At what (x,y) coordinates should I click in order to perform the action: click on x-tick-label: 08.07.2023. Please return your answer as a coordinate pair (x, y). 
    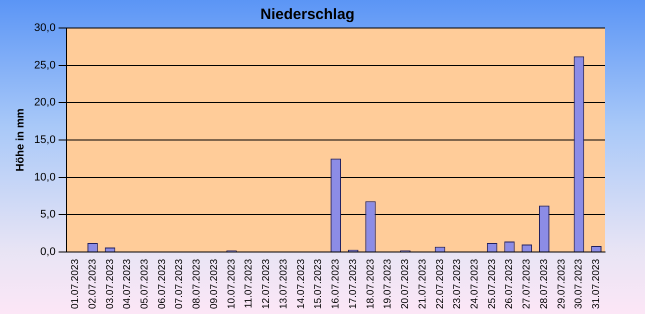
    Looking at the image, I should click on (197, 284).